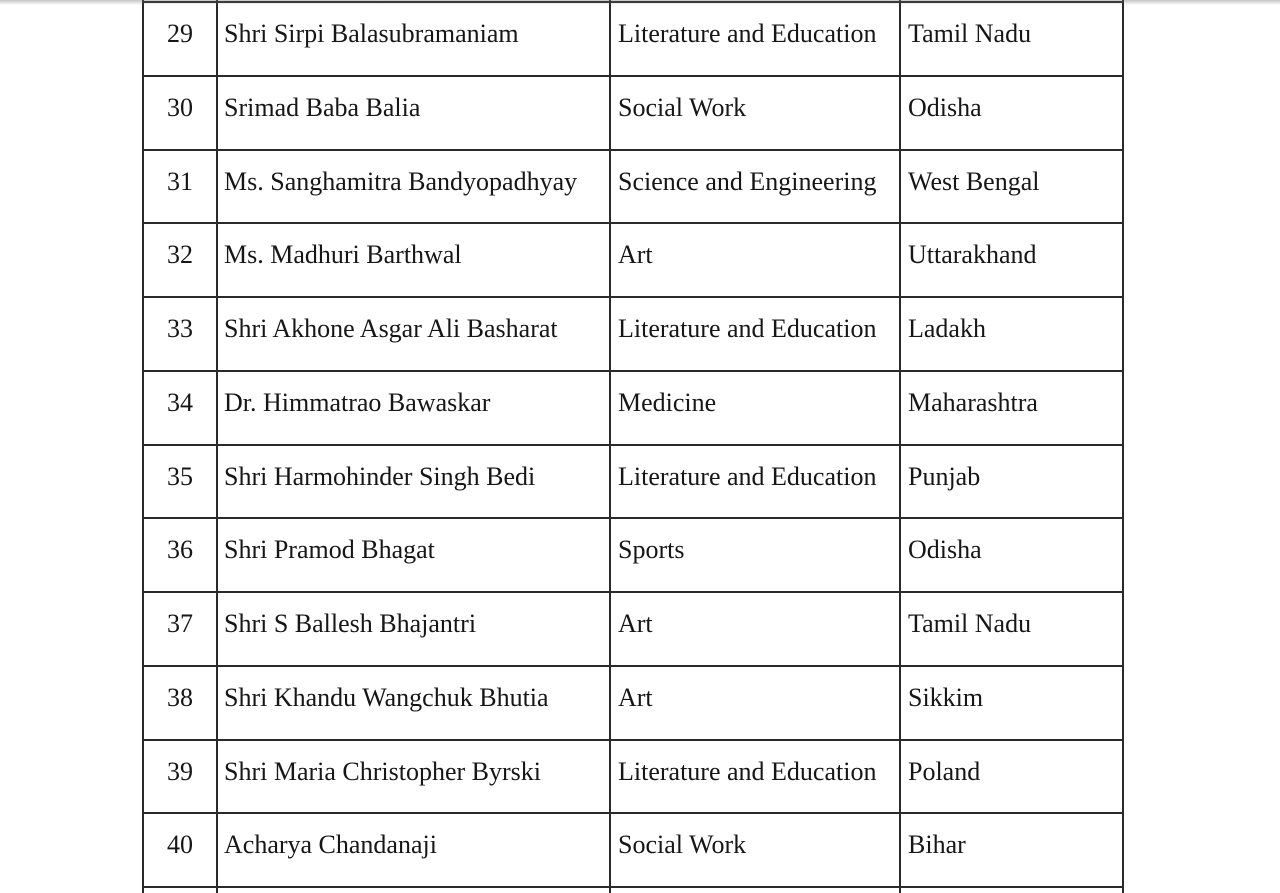  I want to click on serial-cell: 32, so click(180, 260).